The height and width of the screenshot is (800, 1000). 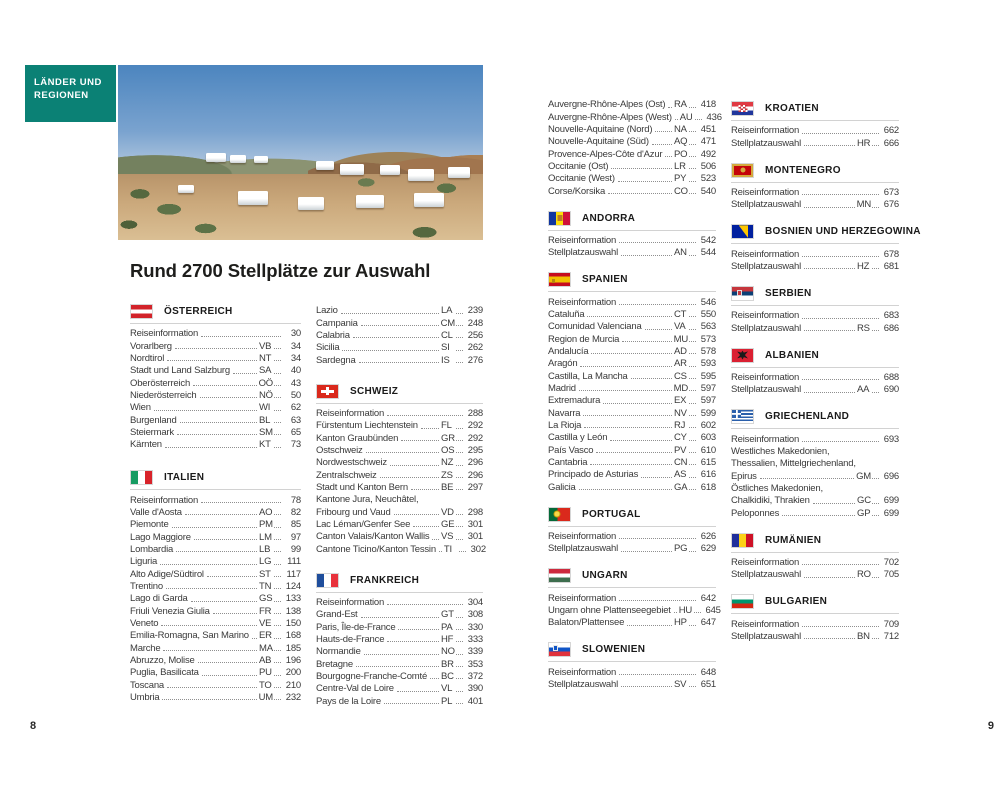 I want to click on entry-label: Ungarn ohne Plattenseegebiet, so click(x=609, y=610).